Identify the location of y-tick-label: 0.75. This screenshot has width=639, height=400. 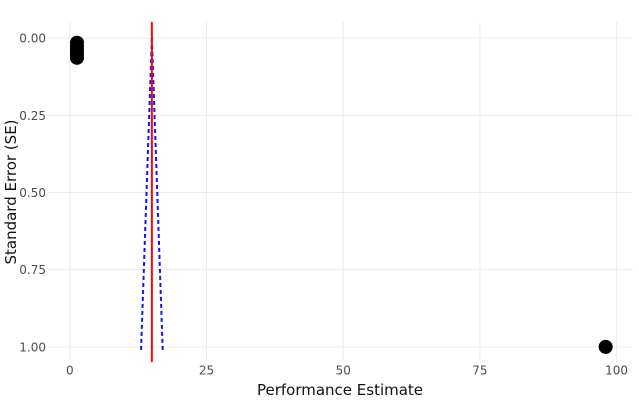
(32, 270).